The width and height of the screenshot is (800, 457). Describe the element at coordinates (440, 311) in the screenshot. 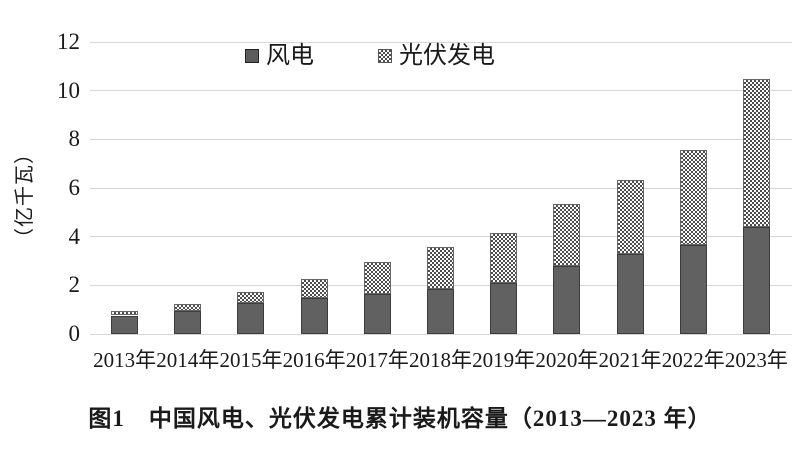

I see `bar-segment-wind-2018年` at that location.